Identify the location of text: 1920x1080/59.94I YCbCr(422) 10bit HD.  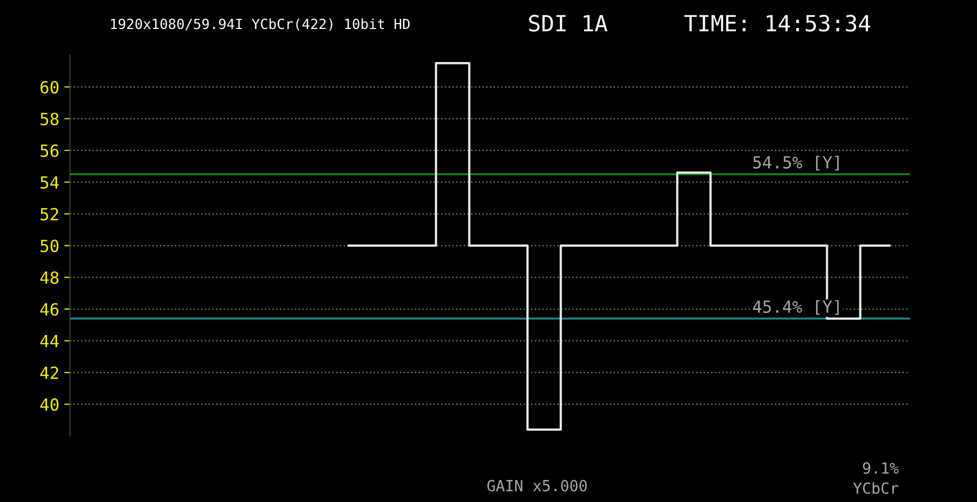
(260, 24).